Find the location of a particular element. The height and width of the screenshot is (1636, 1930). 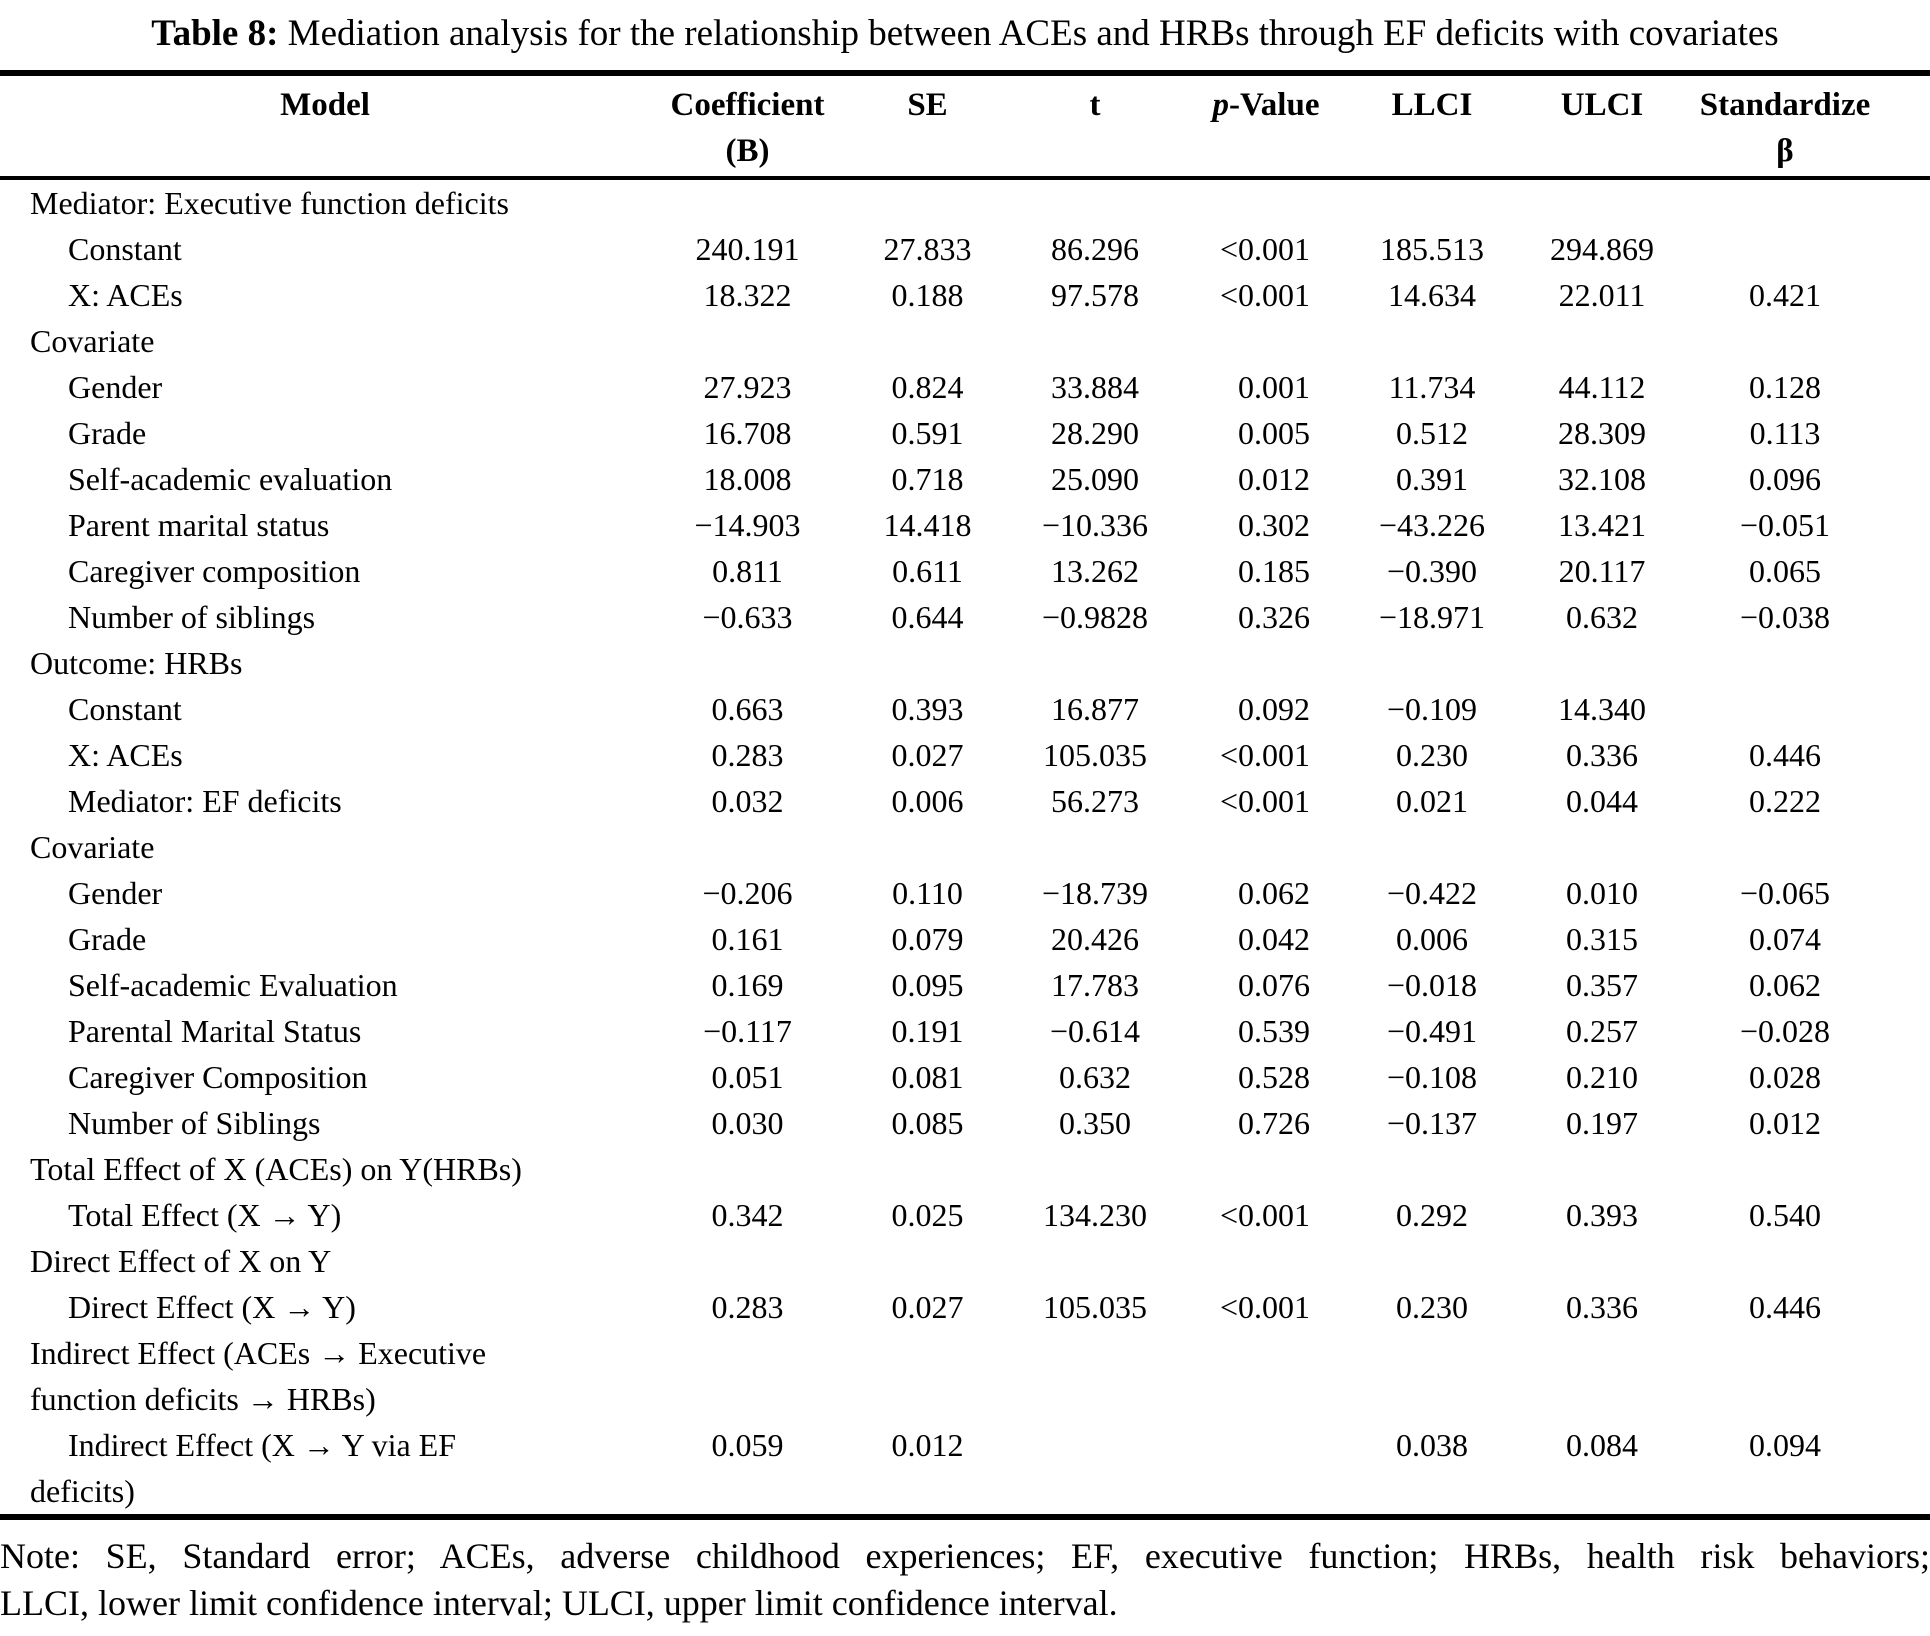

cell-coefficient-b: −14.903 is located at coordinates (747, 525).